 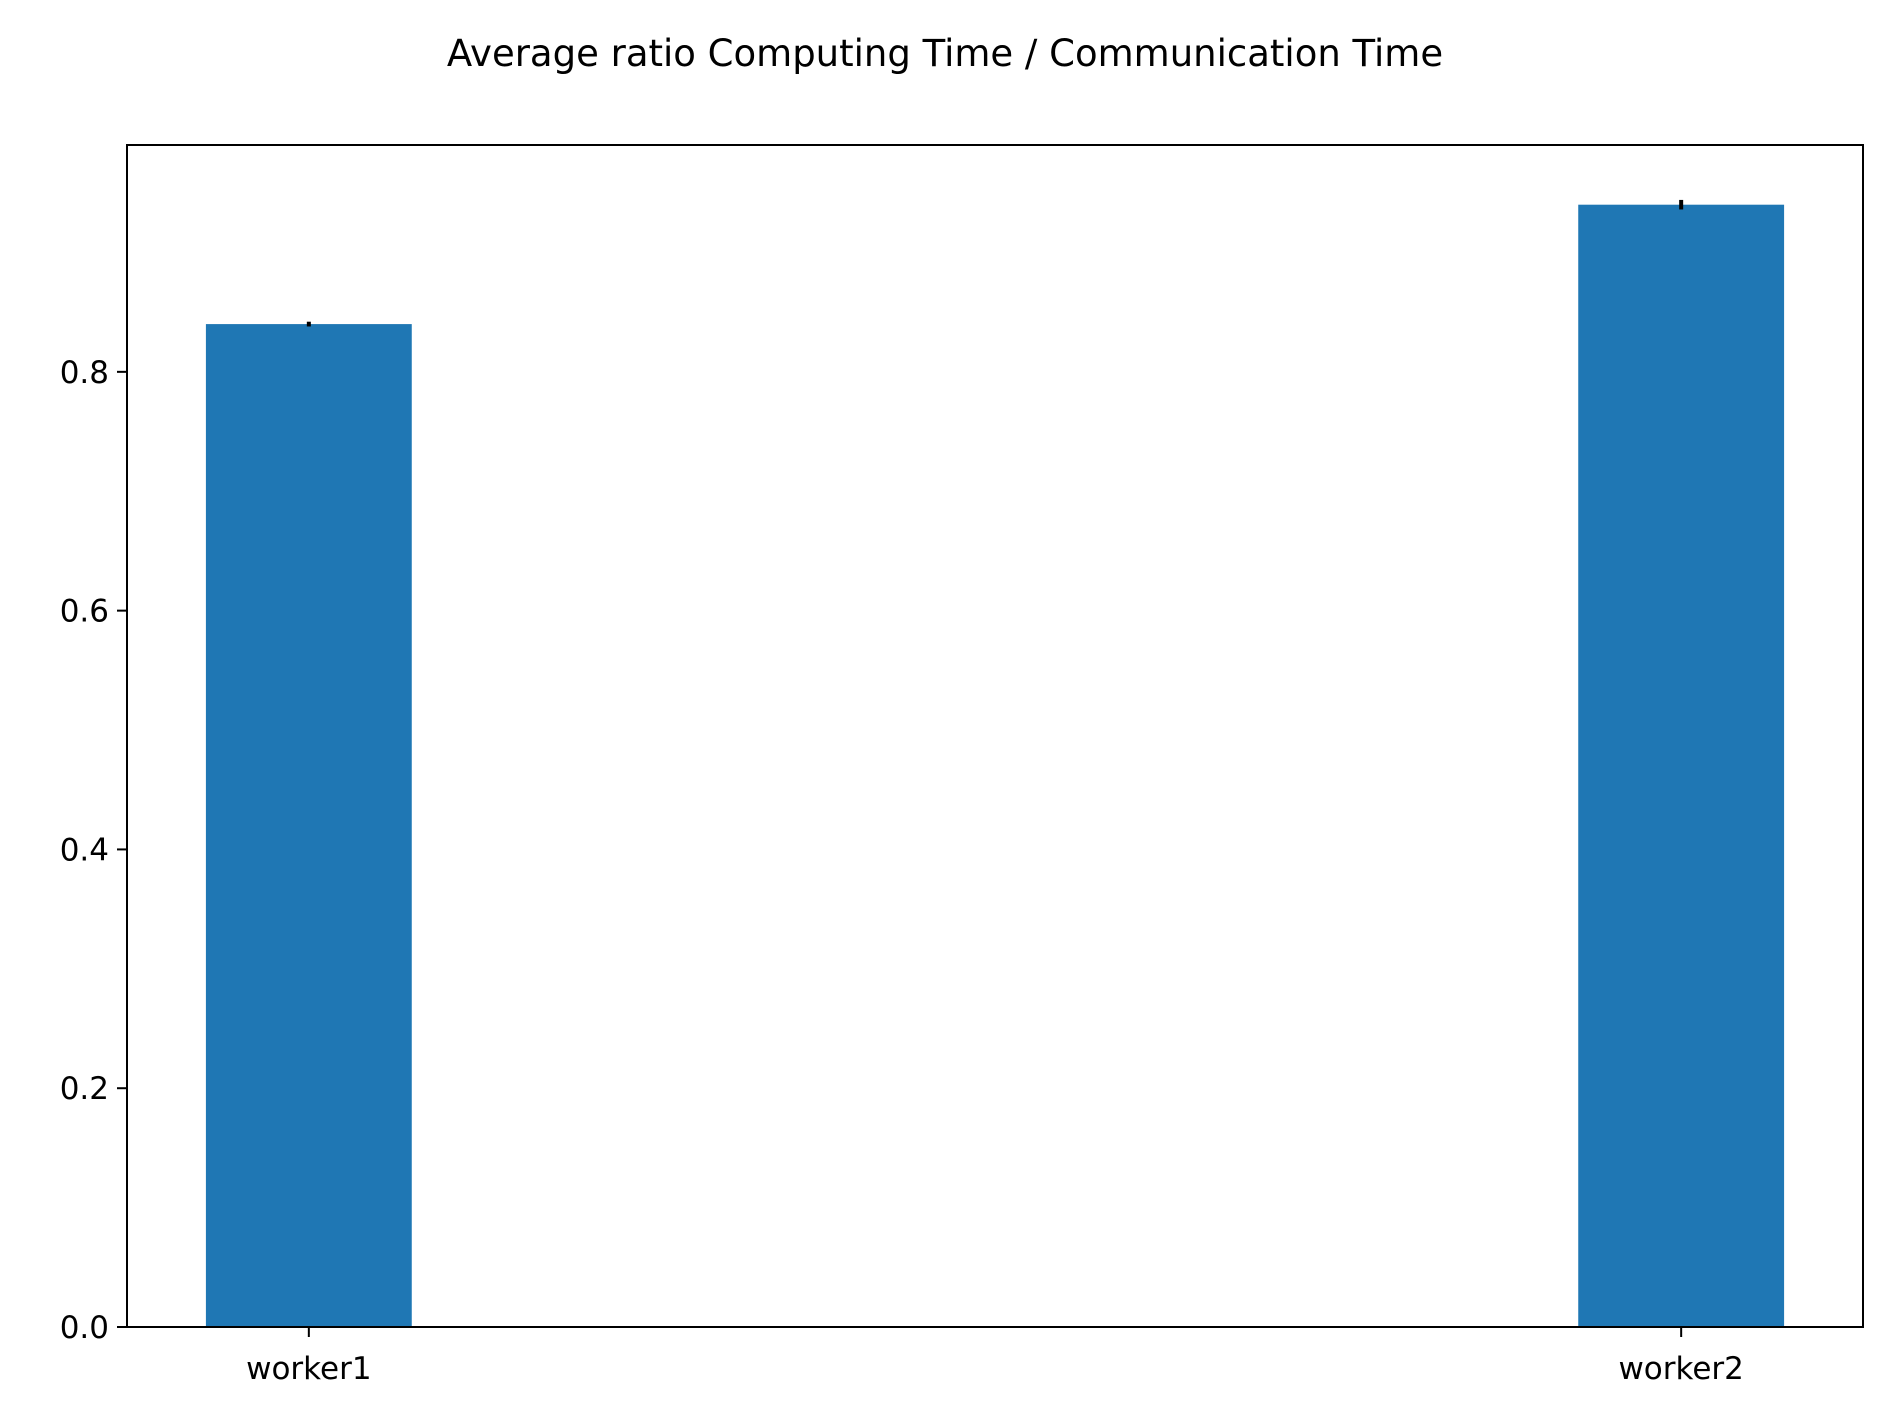 What do you see at coordinates (1680, 1369) in the screenshot?
I see `x-tick-label-worker2: worker2` at bounding box center [1680, 1369].